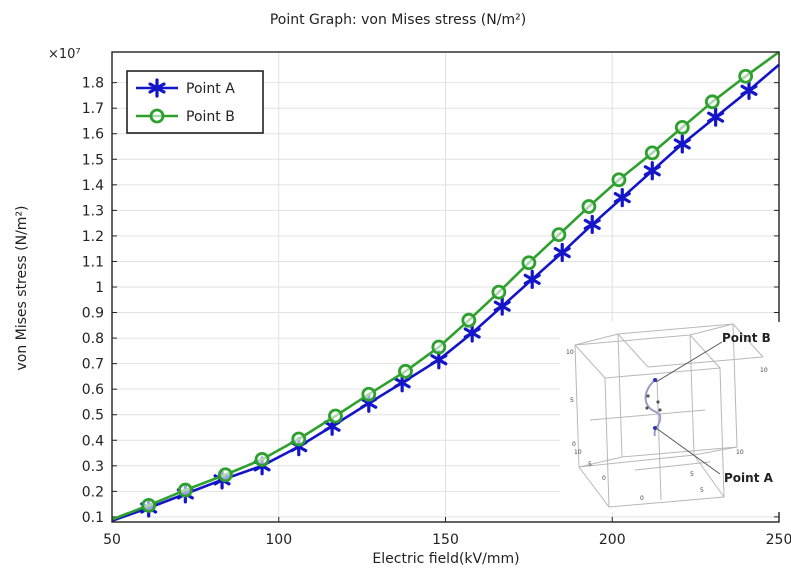 The height and width of the screenshot is (571, 791). I want to click on legend-item-point-b: Point B, so click(185, 116).